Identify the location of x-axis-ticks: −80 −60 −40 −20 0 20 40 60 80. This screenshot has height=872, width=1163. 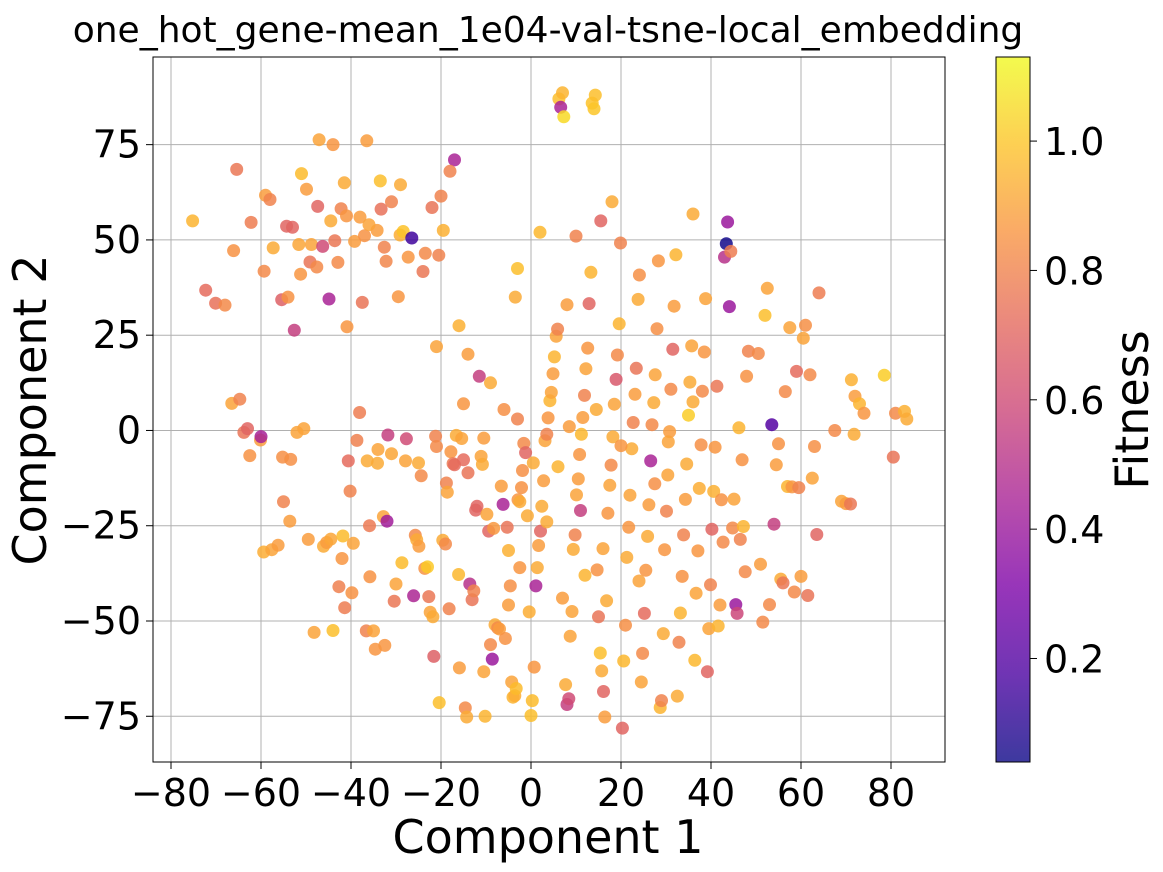
(523, 788).